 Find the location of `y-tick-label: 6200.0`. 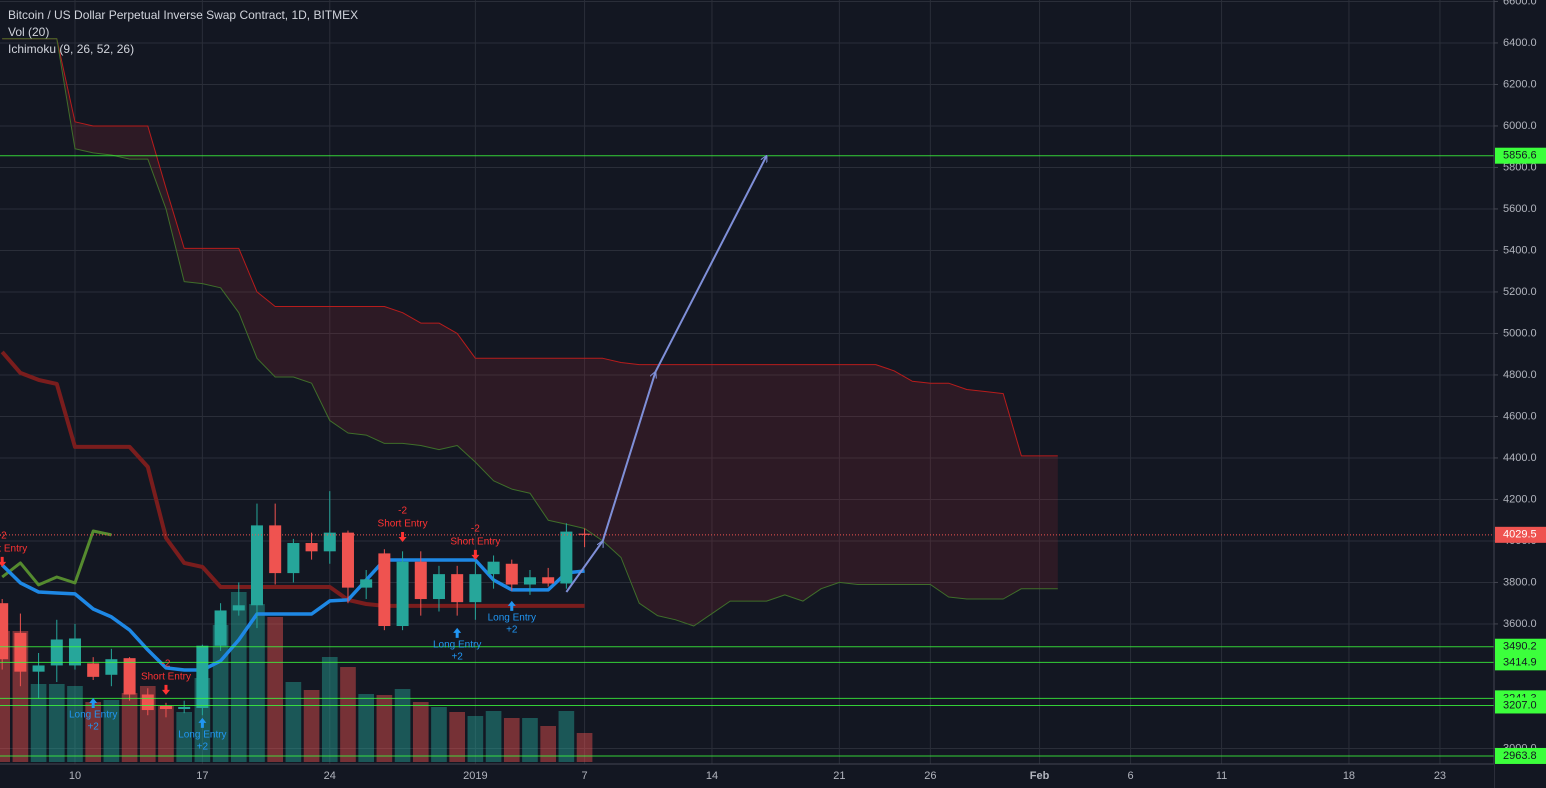

y-tick-label: 6200.0 is located at coordinates (1520, 84).